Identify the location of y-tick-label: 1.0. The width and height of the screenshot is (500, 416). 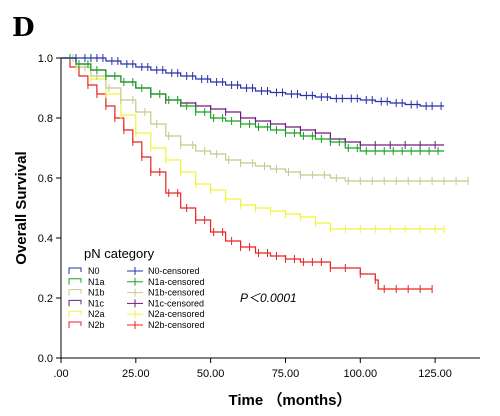
(45, 59).